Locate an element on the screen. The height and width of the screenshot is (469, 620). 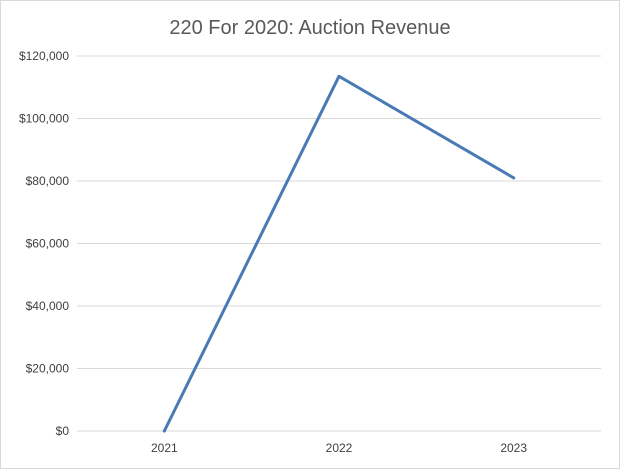
y-tick-label: $40,000 is located at coordinates (48, 306).